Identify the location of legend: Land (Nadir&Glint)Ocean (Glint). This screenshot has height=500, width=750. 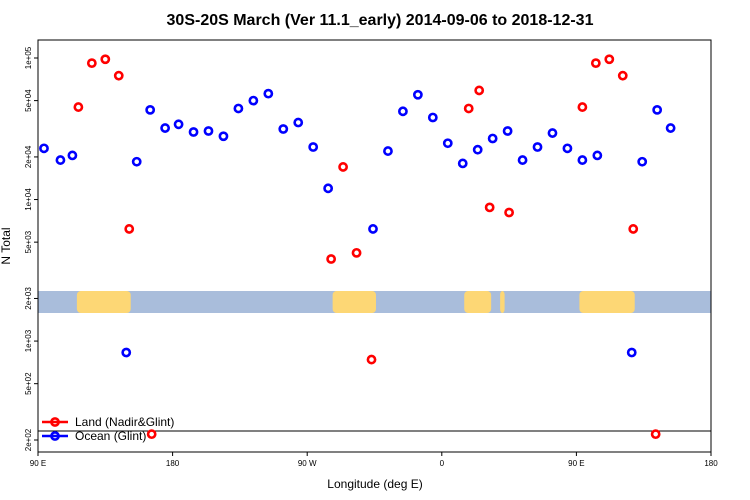
(108, 429).